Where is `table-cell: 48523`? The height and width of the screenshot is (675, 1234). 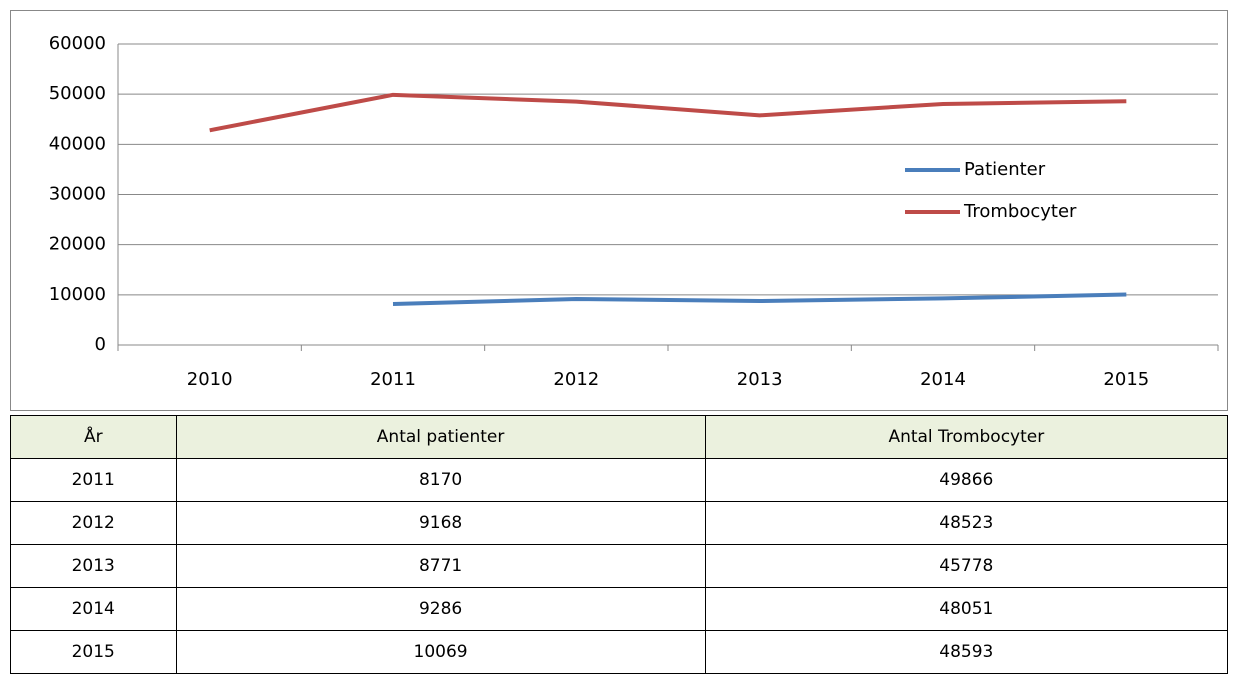 table-cell: 48523 is located at coordinates (966, 523).